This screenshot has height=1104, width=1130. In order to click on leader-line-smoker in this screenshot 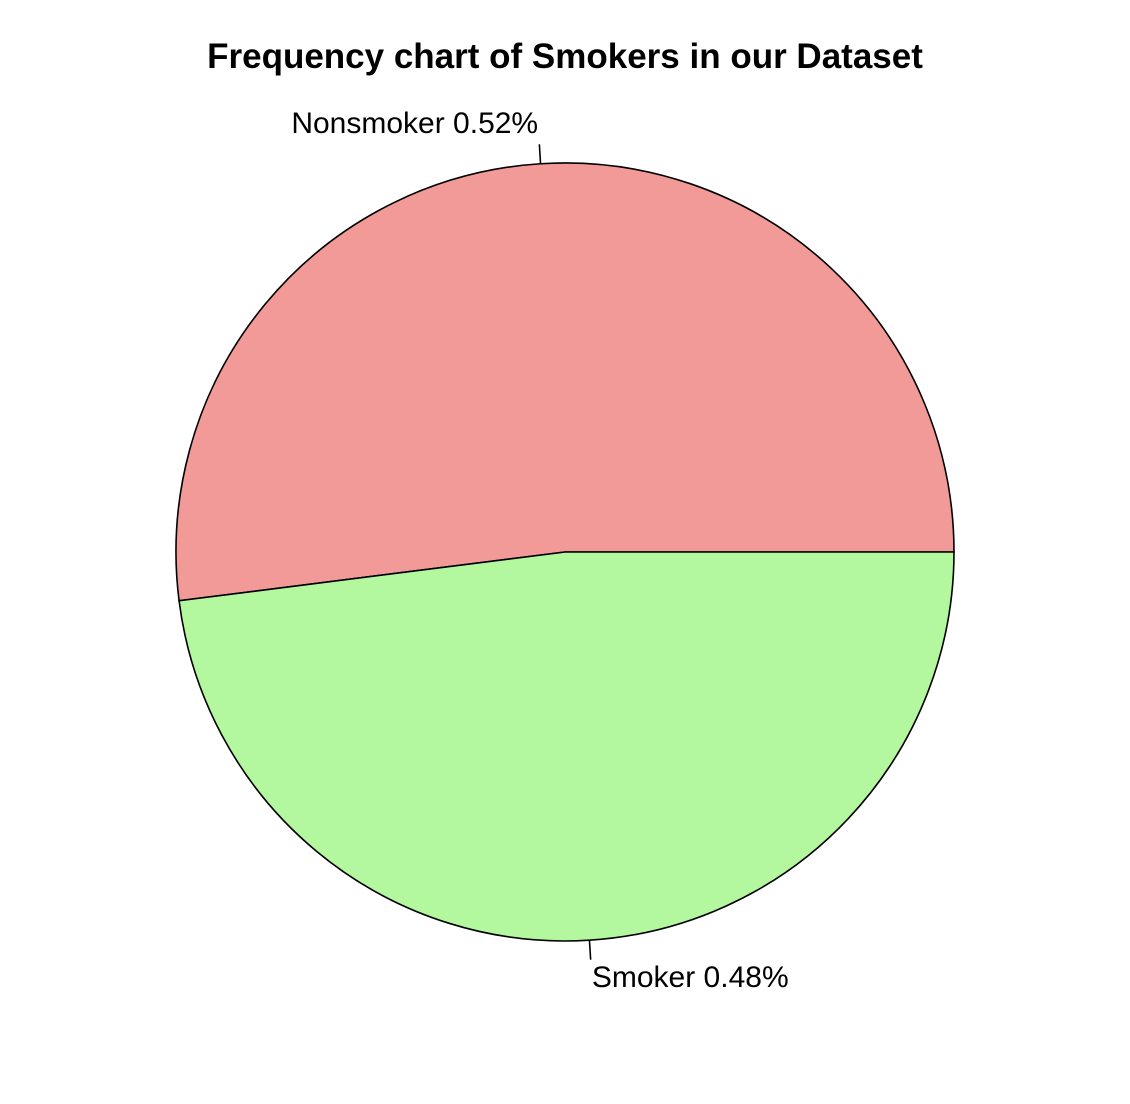, I will do `click(590, 950)`.